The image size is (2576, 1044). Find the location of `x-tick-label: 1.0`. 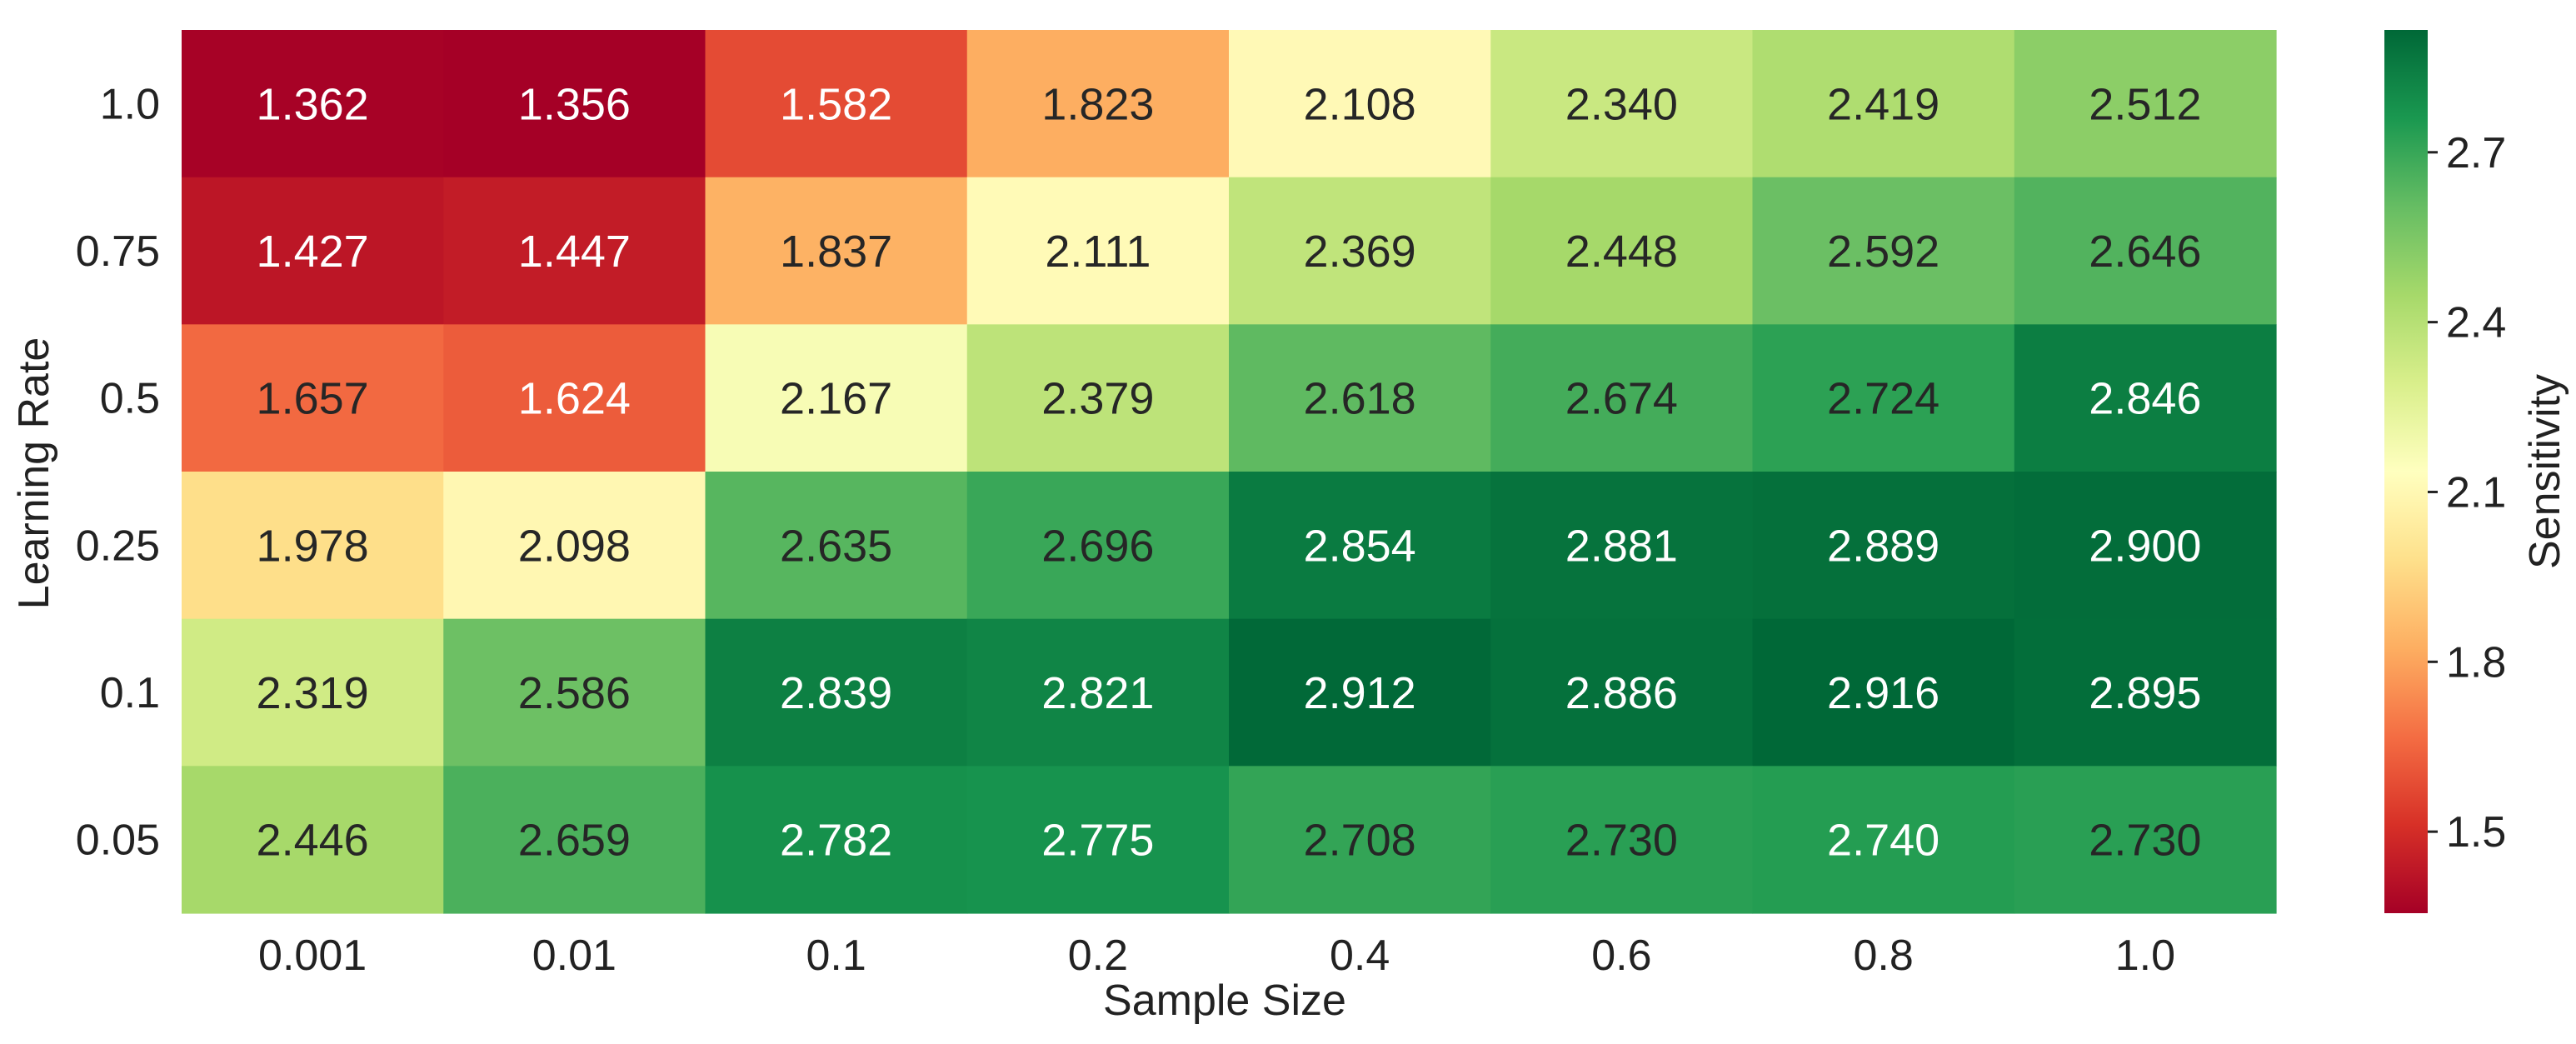

x-tick-label: 1.0 is located at coordinates (2145, 956).